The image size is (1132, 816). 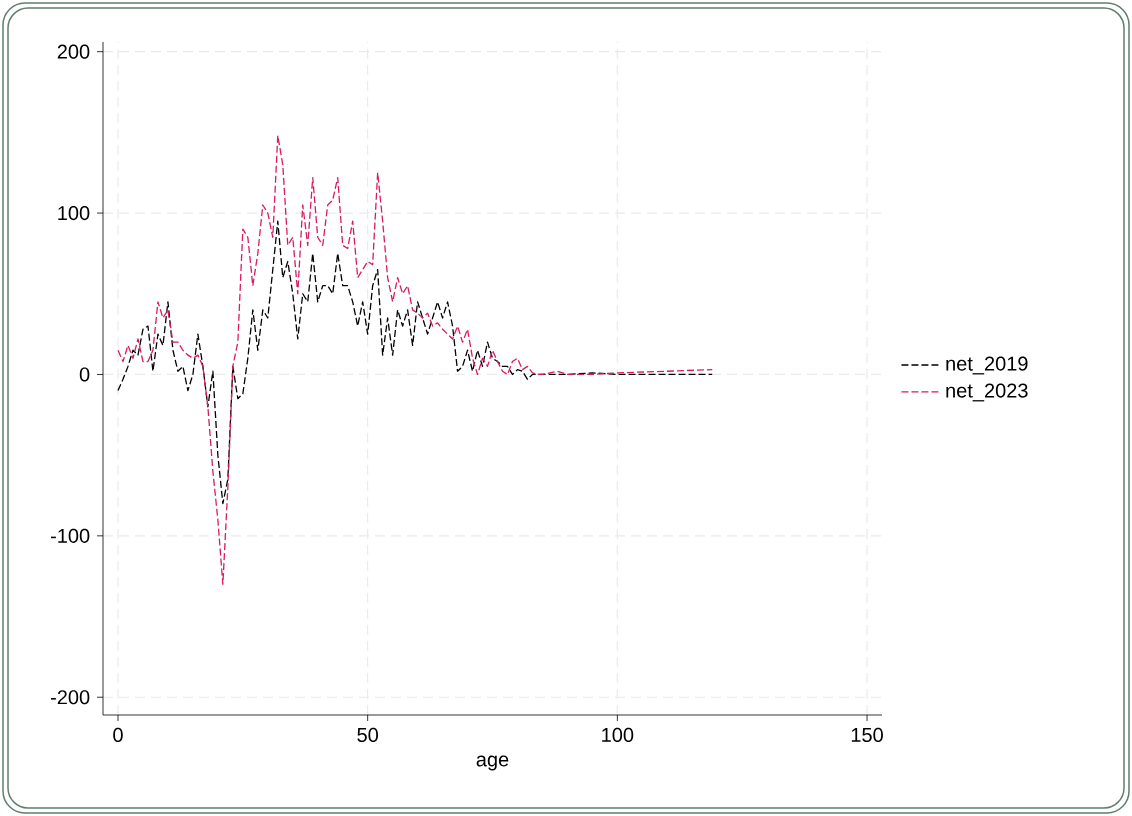 I want to click on y-tick-label: -200, so click(x=70, y=697).